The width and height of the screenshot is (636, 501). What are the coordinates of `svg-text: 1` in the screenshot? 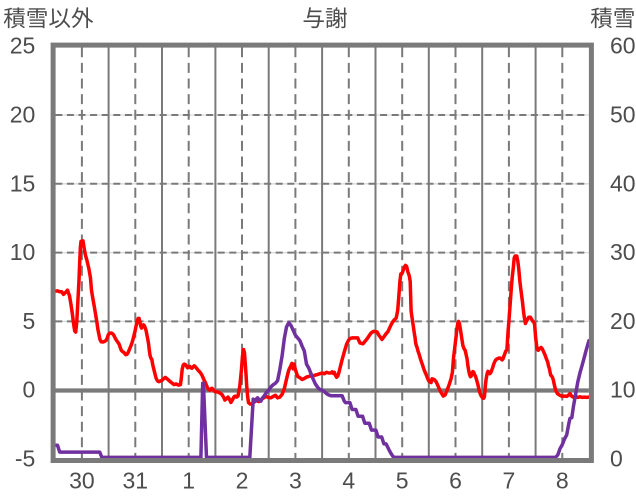 It's located at (188, 480).